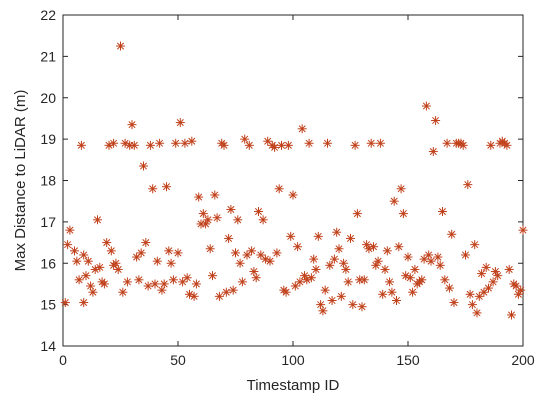 The image size is (550, 403). Describe the element at coordinates (48, 222) in the screenshot. I see `y-tick-label: 17` at that location.